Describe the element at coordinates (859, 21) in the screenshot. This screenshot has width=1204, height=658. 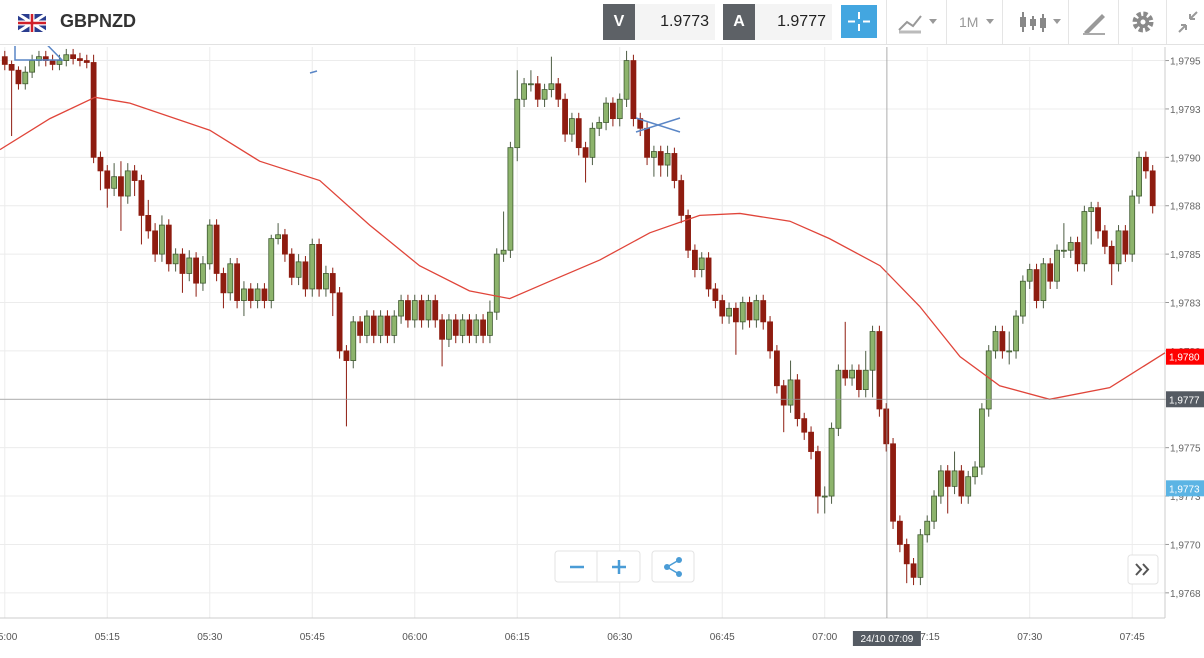
I see `crosshair-button` at that location.